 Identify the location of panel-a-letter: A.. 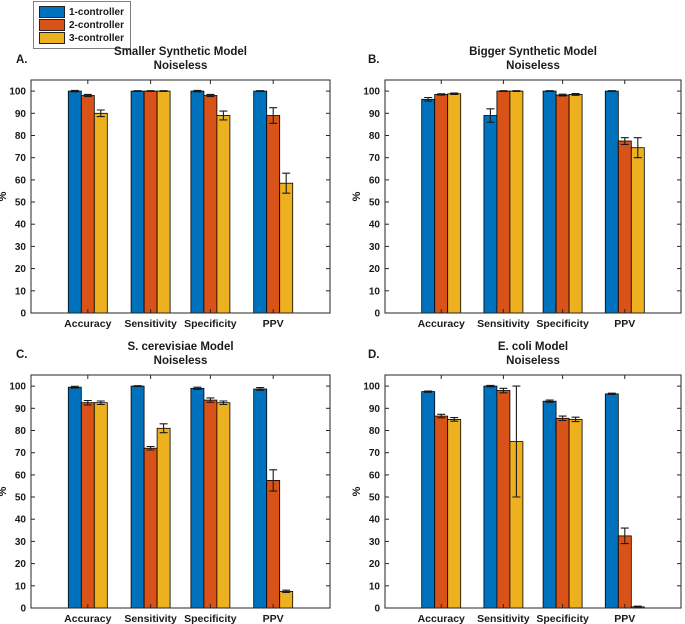
(22, 60).